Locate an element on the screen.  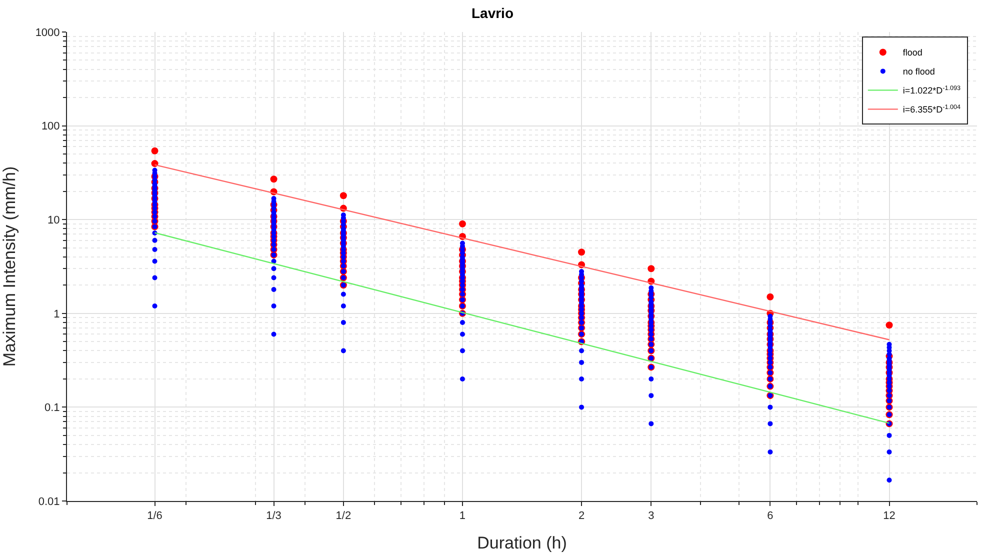
x-tick-label: 1/3 is located at coordinates (274, 516).